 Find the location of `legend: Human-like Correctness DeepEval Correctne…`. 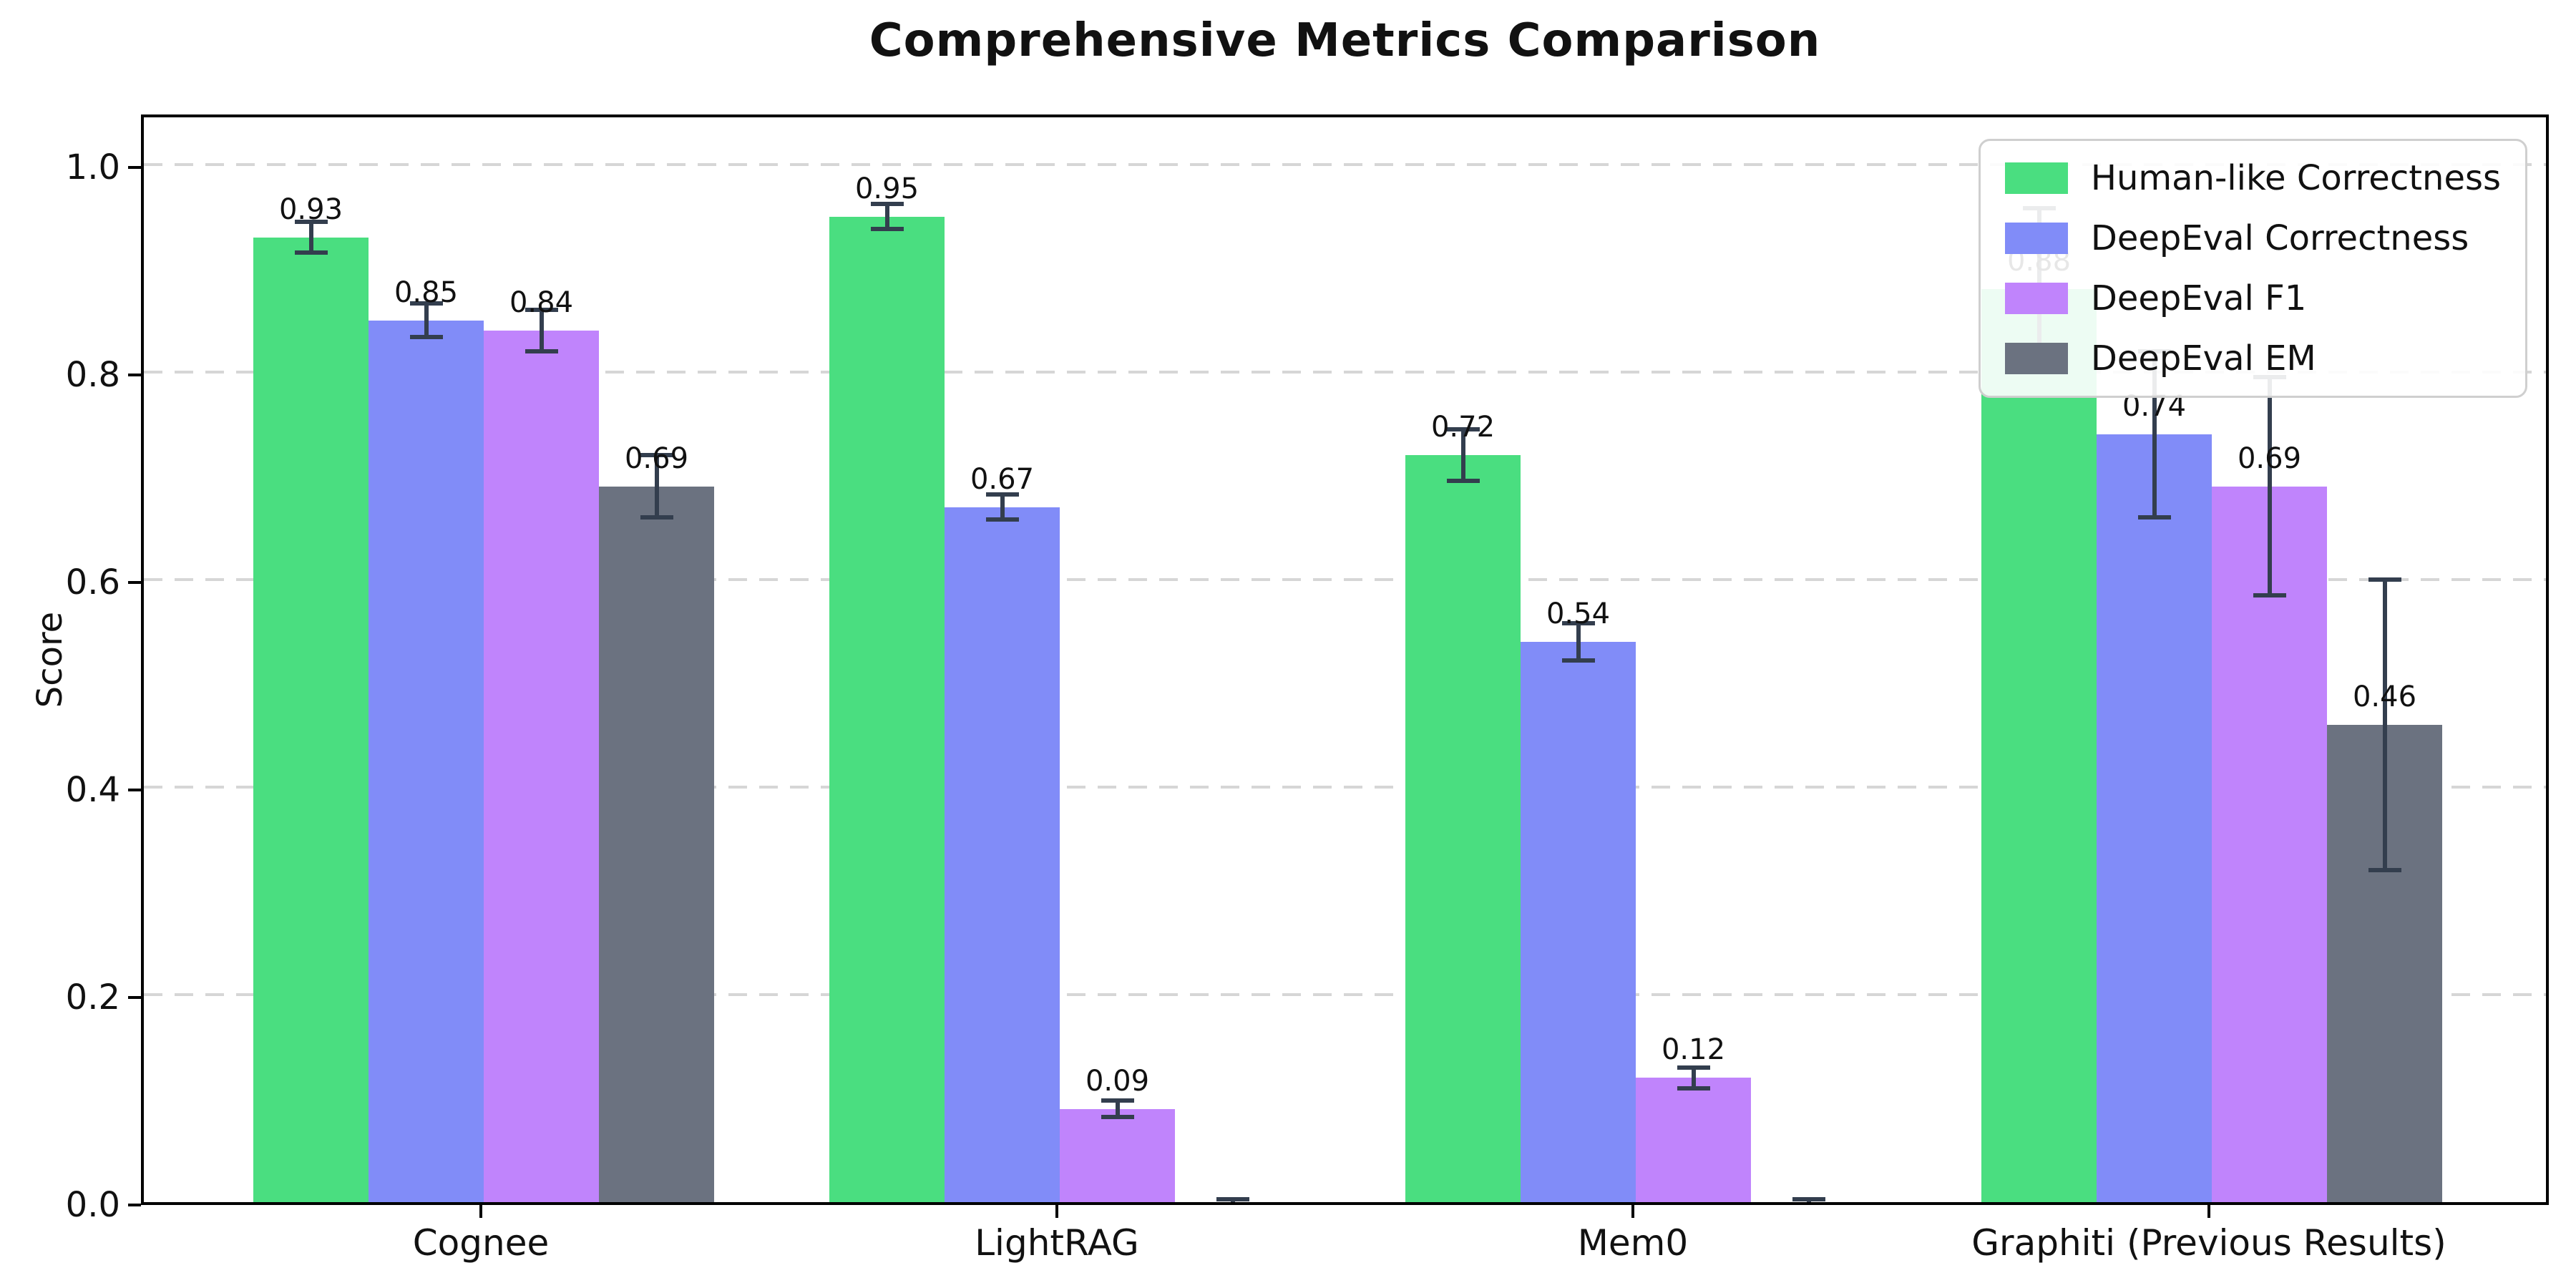

legend: Human-like Correctness DeepEval Correctne… is located at coordinates (2252, 268).